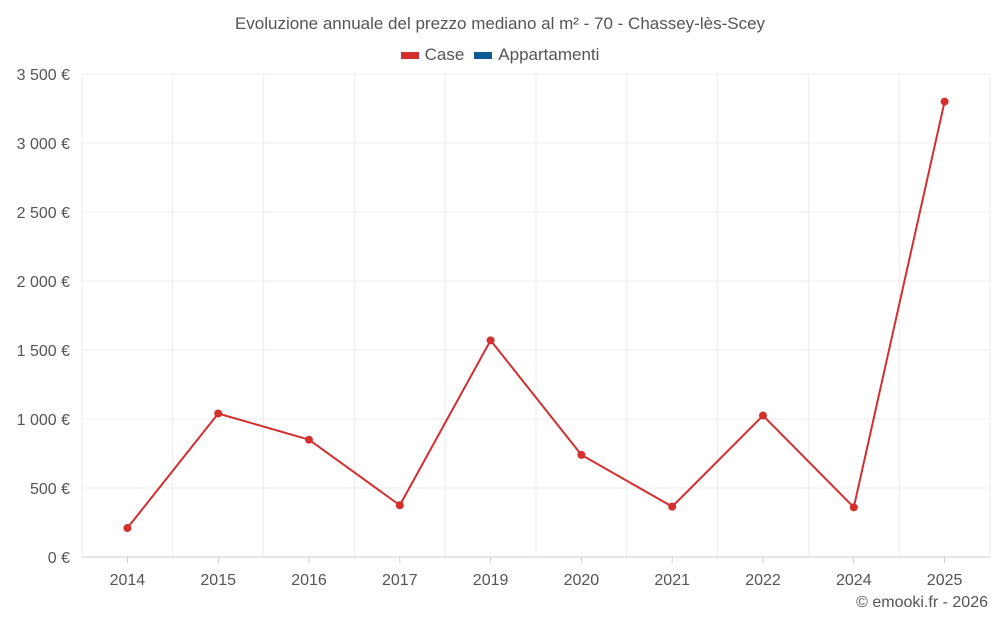  Describe the element at coordinates (763, 580) in the screenshot. I see `x-tick-label: 2022` at that location.